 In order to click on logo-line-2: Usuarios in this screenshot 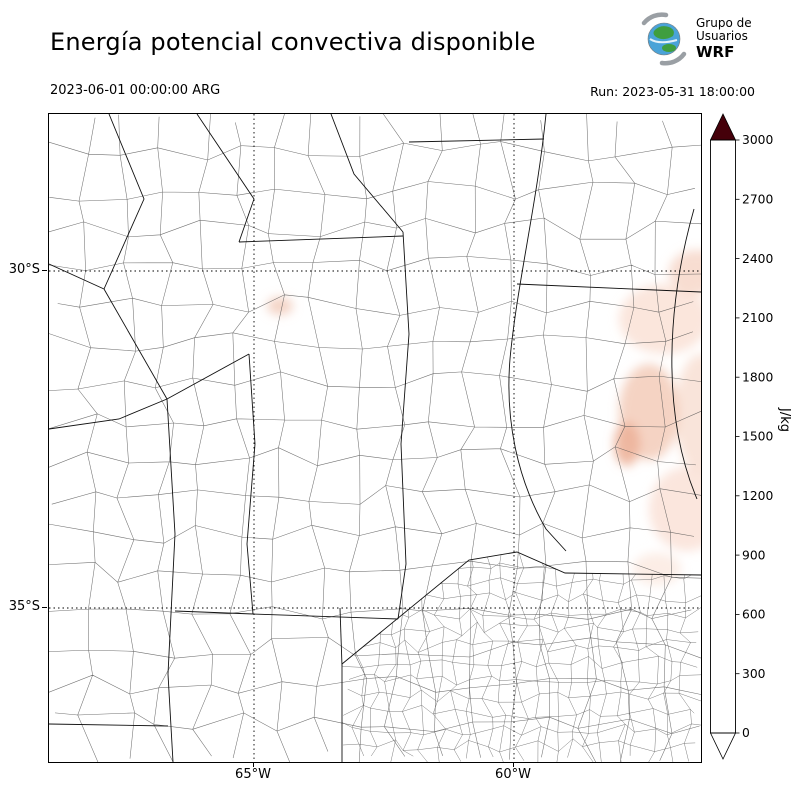, I will do `click(722, 36)`.